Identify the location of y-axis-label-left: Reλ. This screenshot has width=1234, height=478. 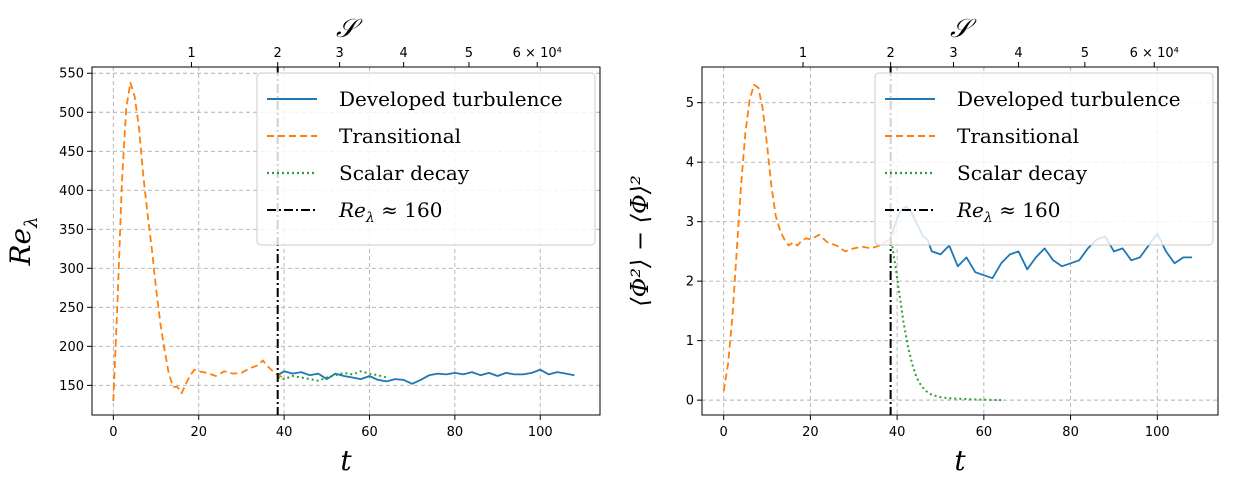
(23, 241).